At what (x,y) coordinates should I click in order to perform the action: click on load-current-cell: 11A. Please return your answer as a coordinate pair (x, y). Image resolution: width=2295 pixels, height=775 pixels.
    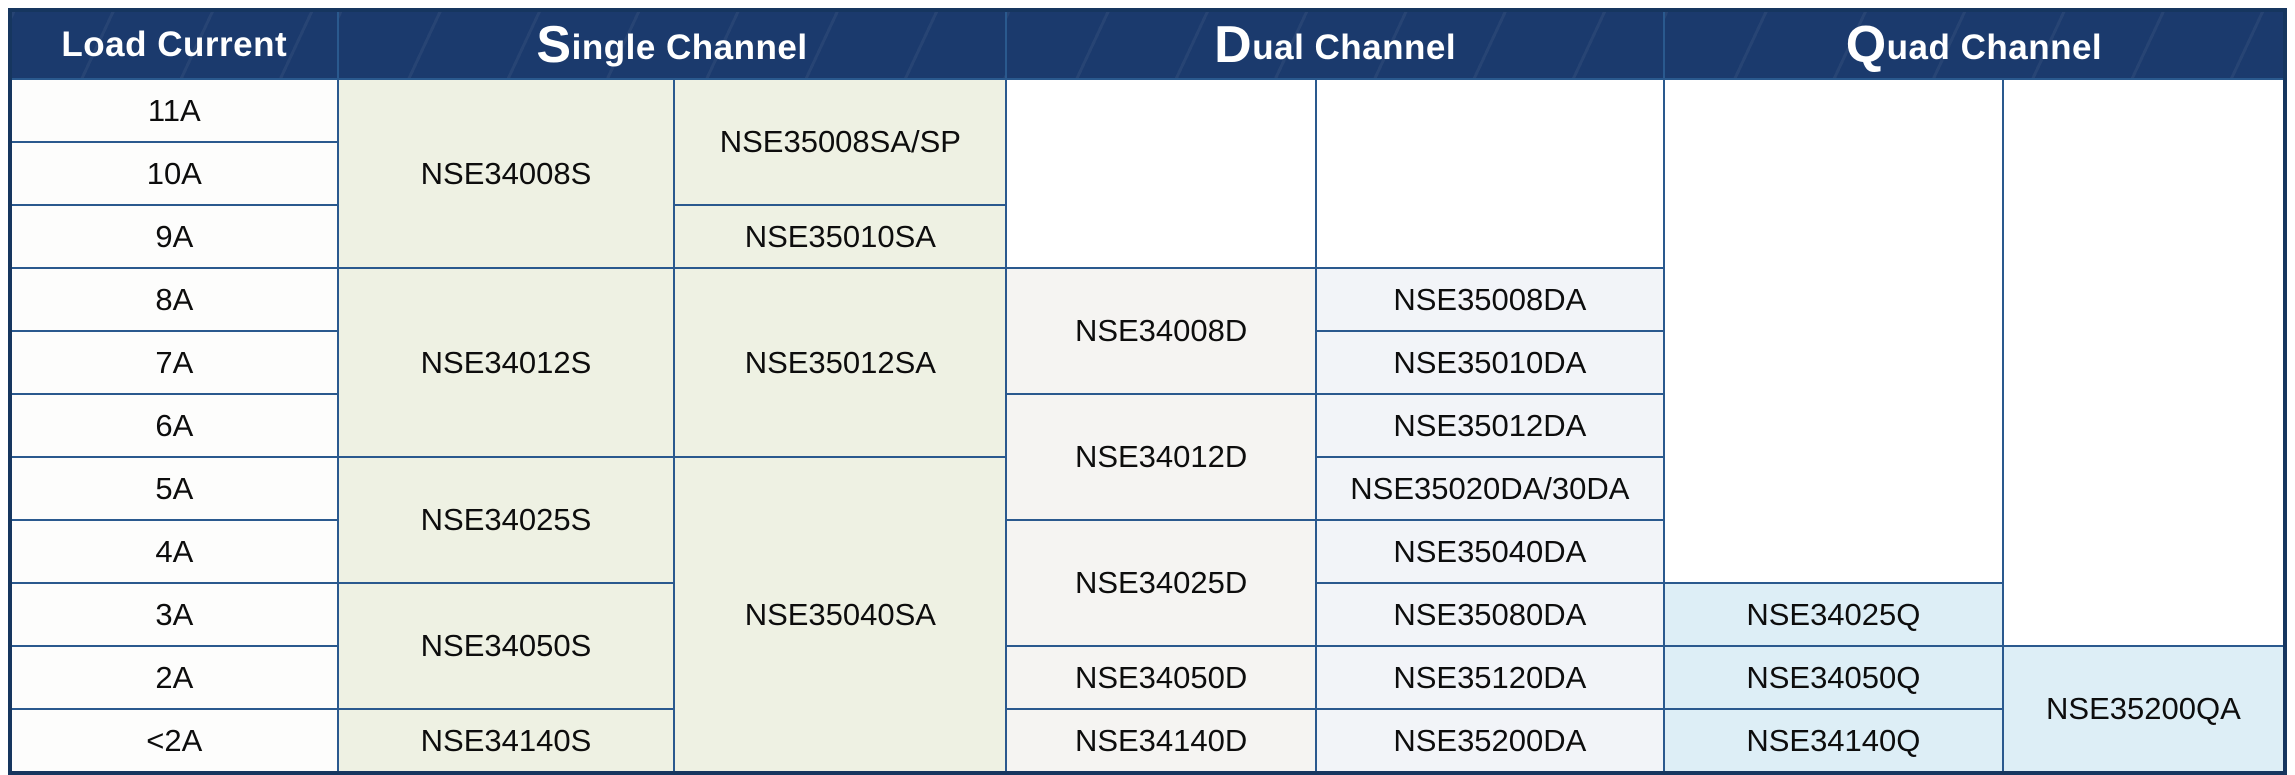
    Looking at the image, I should click on (174, 110).